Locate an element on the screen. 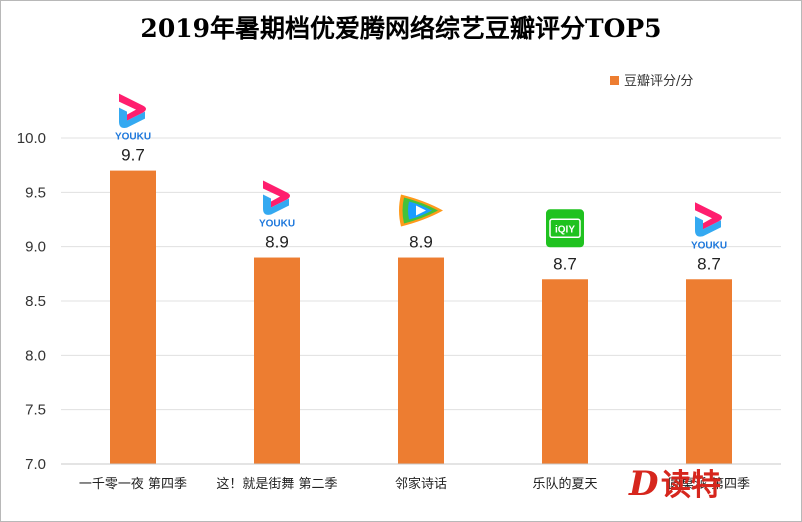  legend: 豆瓣评分/分 is located at coordinates (651, 81).